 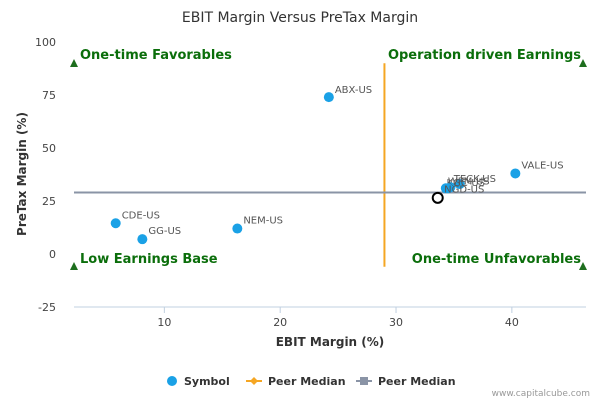 I want to click on quadrant-label-top-right: Operation driven Earnings, so click(x=484, y=55).